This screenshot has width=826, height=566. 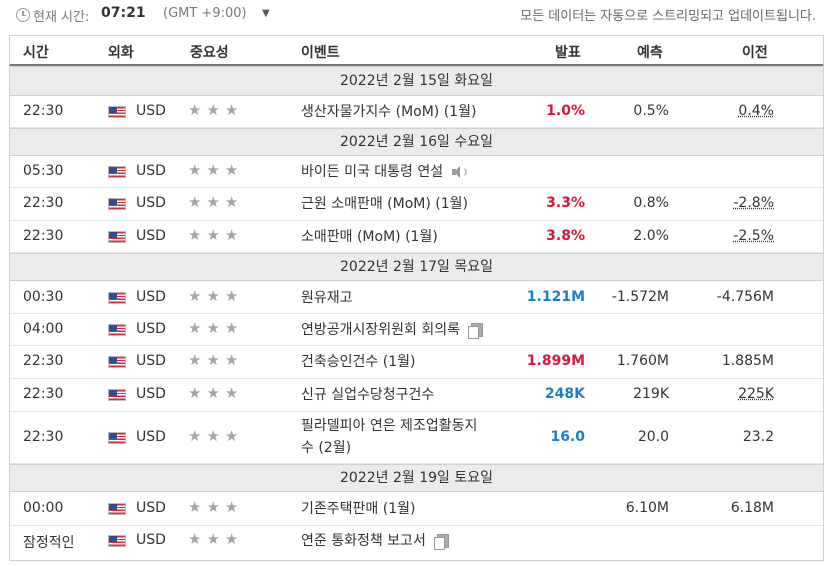 I want to click on event-title: 소매판매 (MoM) (1월), so click(x=369, y=237).